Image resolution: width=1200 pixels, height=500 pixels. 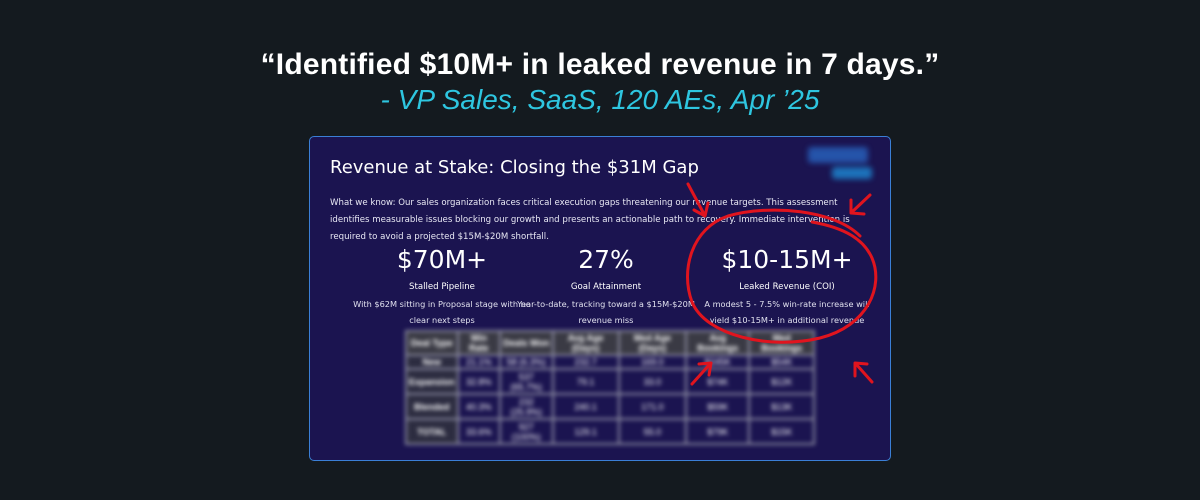 What do you see at coordinates (841, 165) in the screenshot?
I see `company-logo` at bounding box center [841, 165].